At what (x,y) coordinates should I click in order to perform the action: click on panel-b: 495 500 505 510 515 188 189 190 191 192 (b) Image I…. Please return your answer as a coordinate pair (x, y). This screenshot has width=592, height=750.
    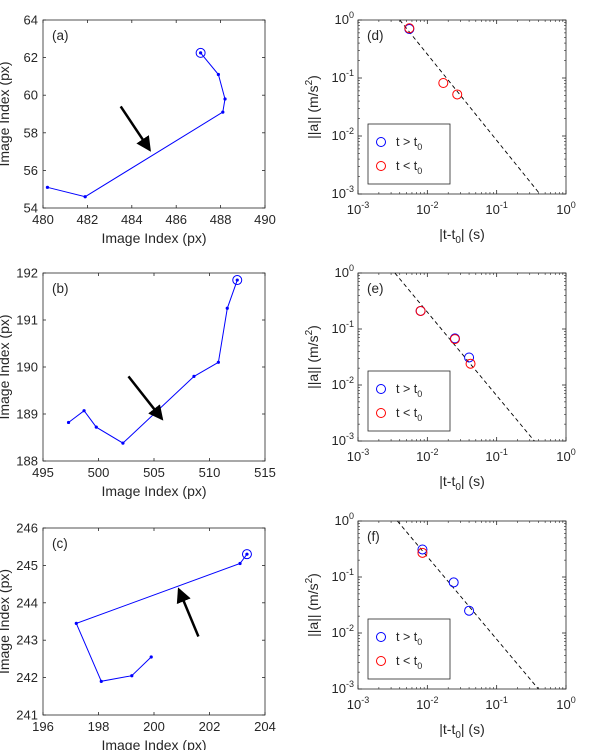
    Looking at the image, I should click on (138, 383).